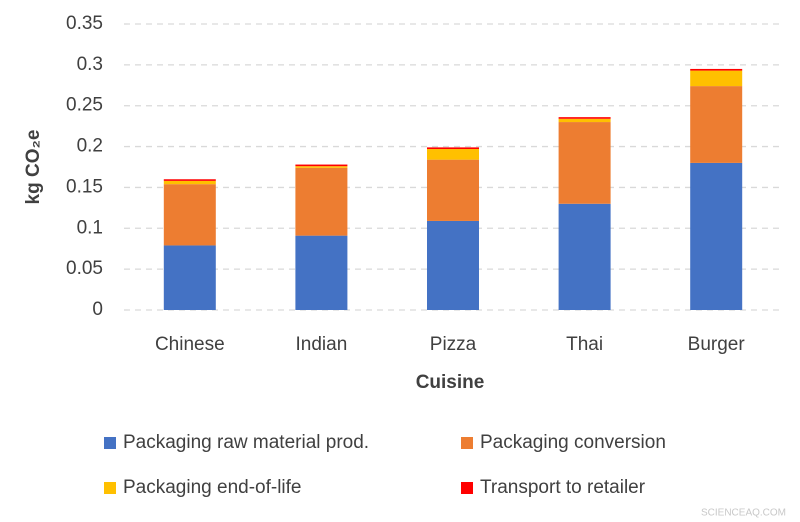  What do you see at coordinates (450, 382) in the screenshot?
I see `x-axis-title: Cuisine` at bounding box center [450, 382].